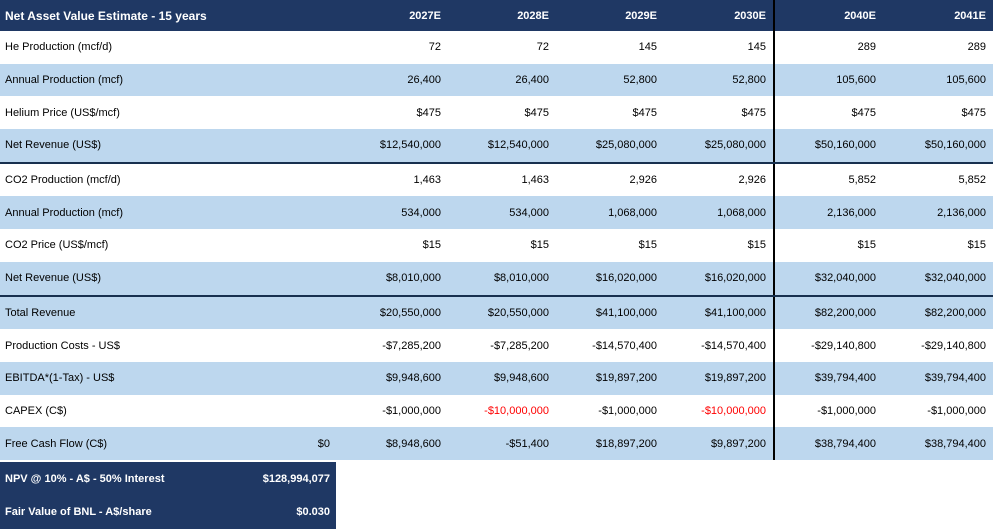 The image size is (993, 529). What do you see at coordinates (626, 443) in the screenshot?
I see `cell-2029e: $18,897,200` at bounding box center [626, 443].